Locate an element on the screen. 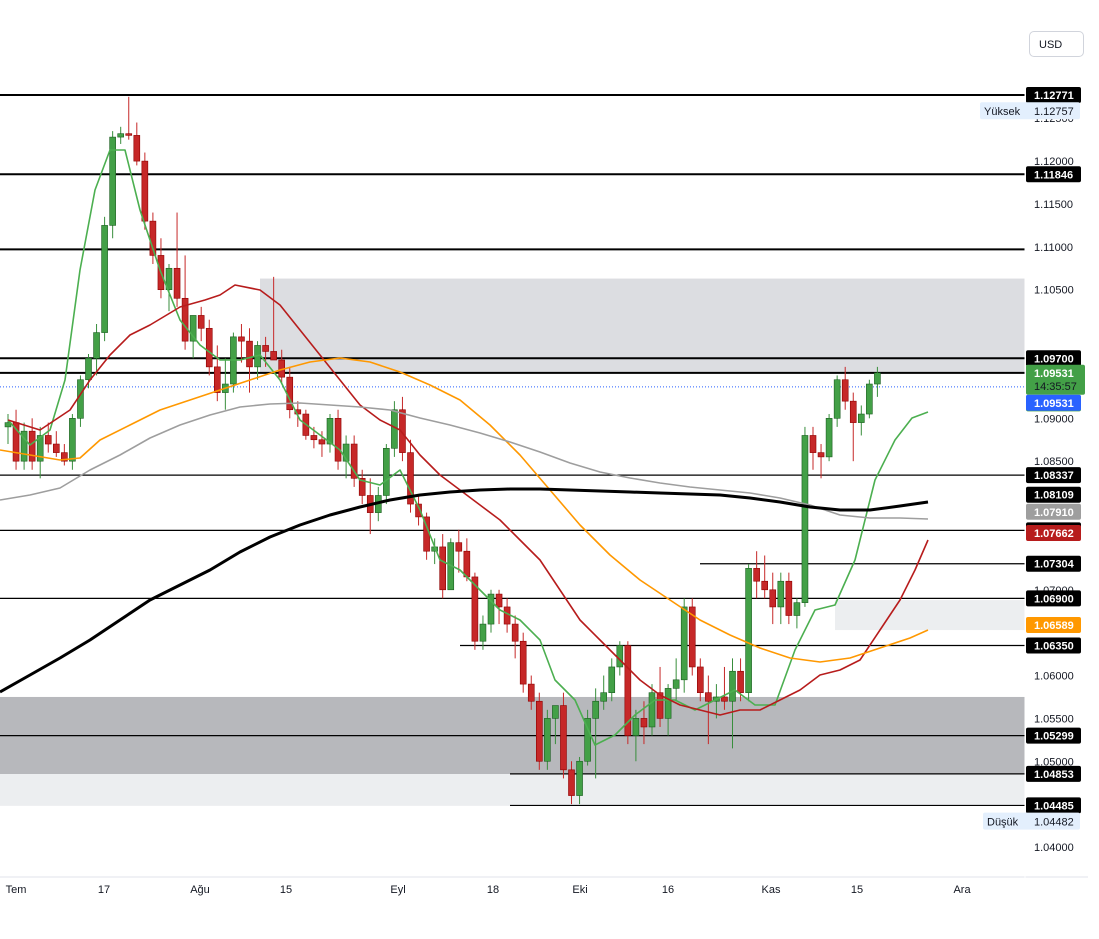 This screenshot has width=1099, height=939. y-tick-label-6: 1.08500 is located at coordinates (1054, 462).